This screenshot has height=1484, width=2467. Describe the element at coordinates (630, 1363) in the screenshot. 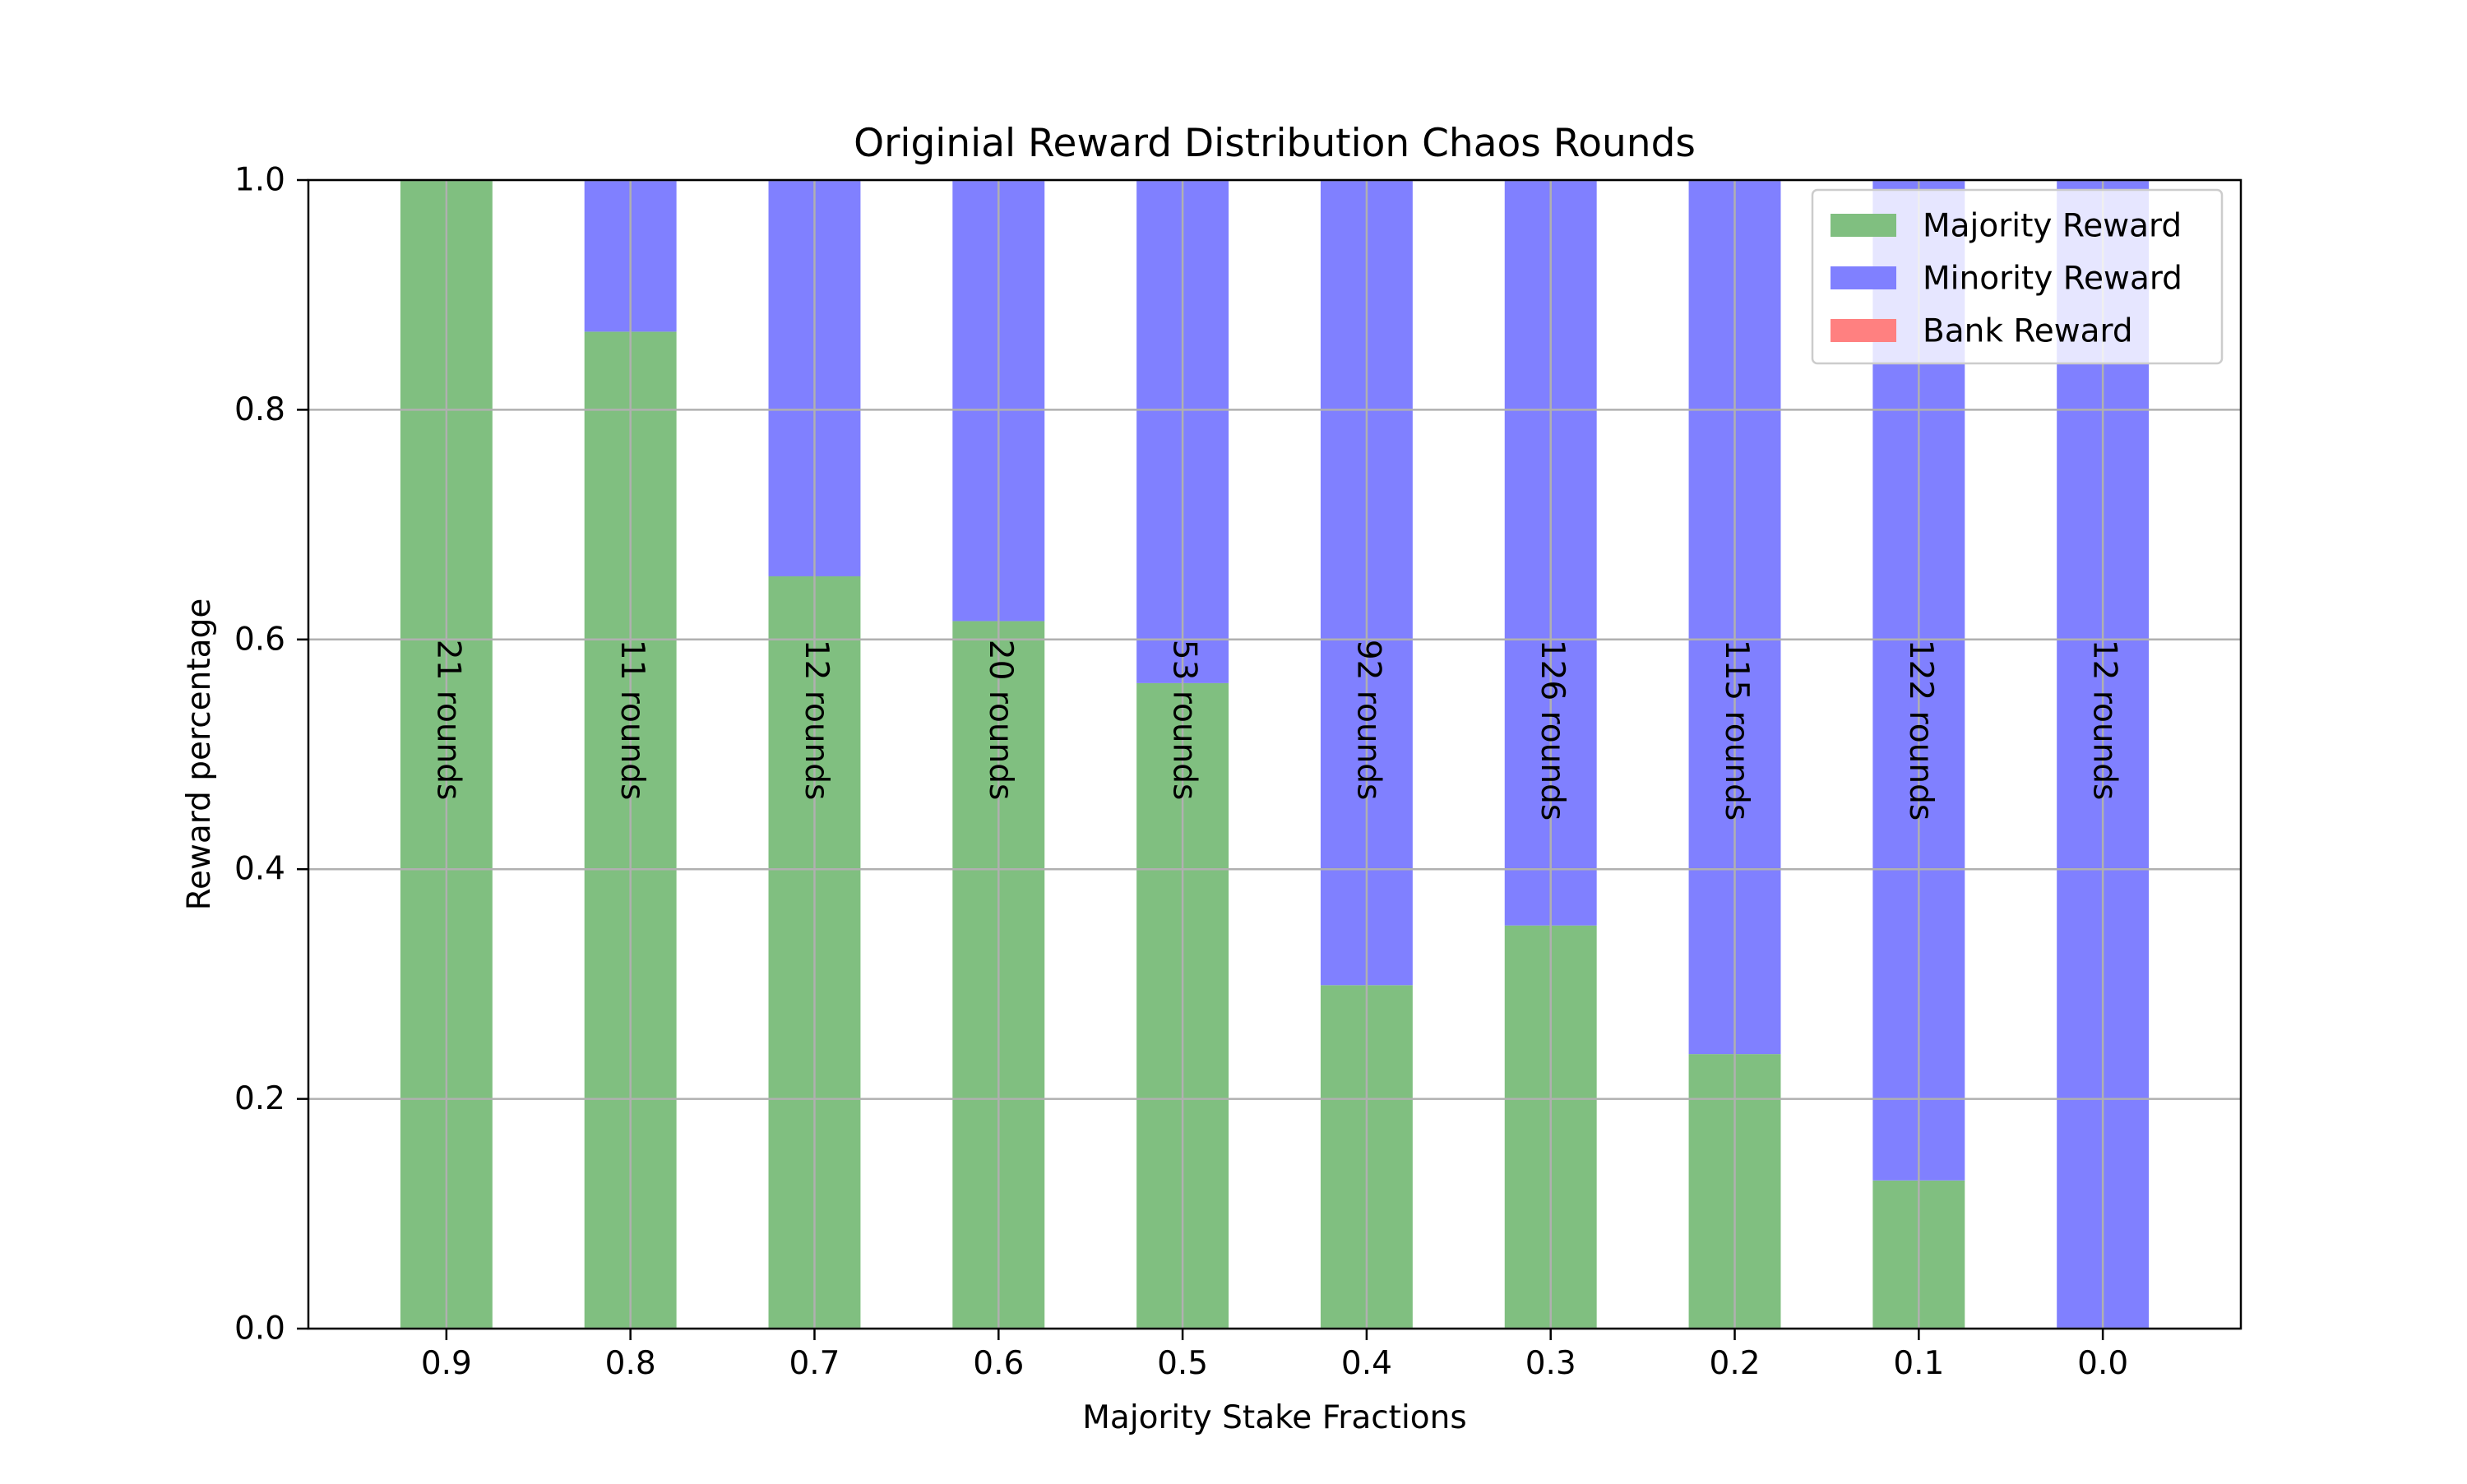

I see `x-tick-label: 0.8` at that location.